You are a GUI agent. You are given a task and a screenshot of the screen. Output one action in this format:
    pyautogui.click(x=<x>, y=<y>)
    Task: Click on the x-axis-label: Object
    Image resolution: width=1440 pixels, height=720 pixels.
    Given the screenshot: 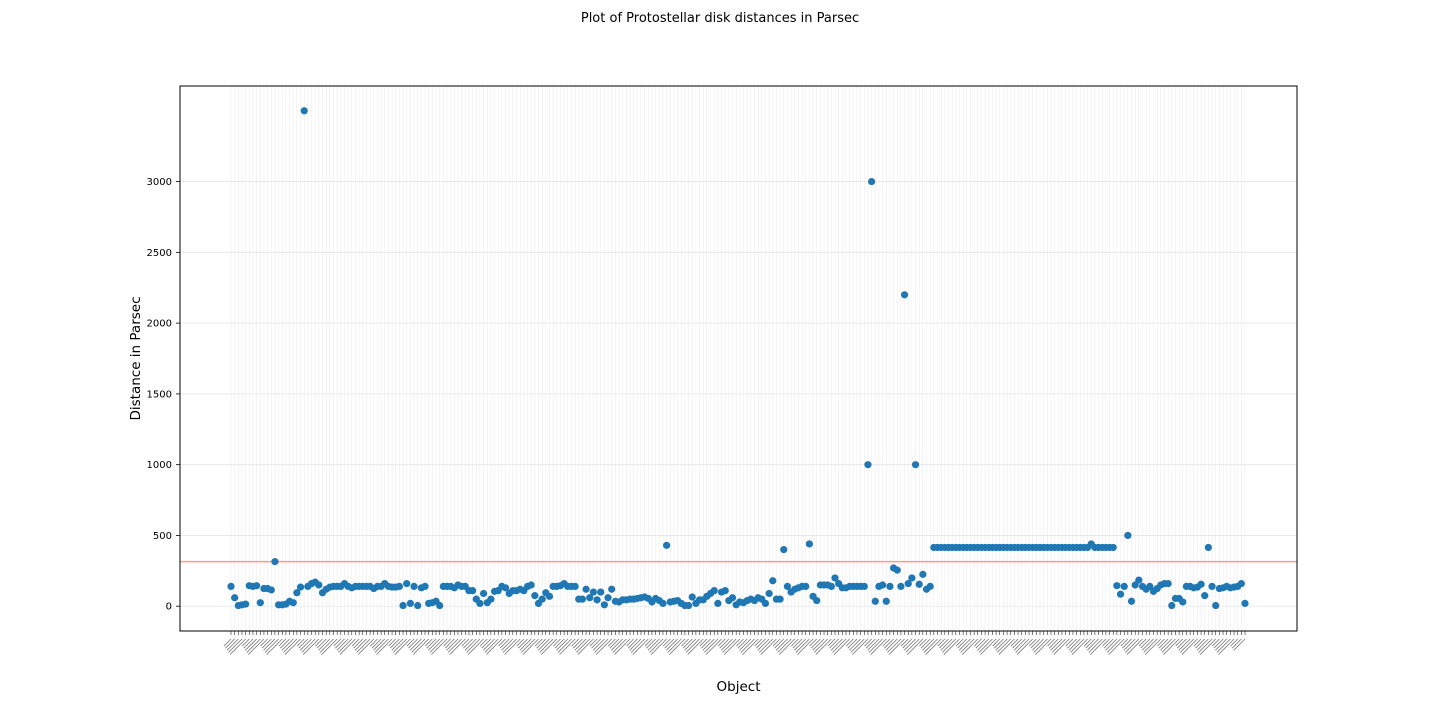 What is the action you would take?
    pyautogui.click(x=739, y=687)
    